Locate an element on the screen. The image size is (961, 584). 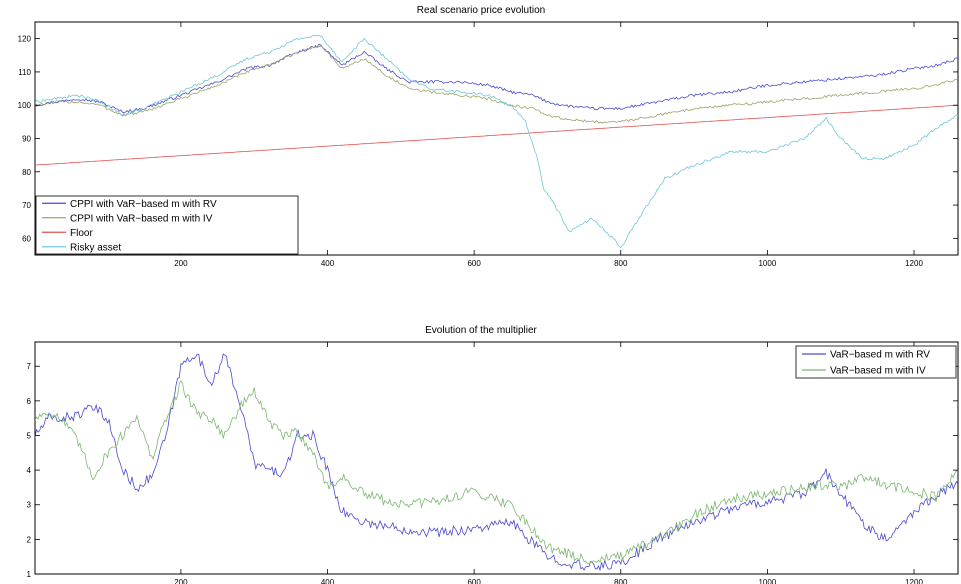
y-tick-label: 4 is located at coordinates (29, 470).